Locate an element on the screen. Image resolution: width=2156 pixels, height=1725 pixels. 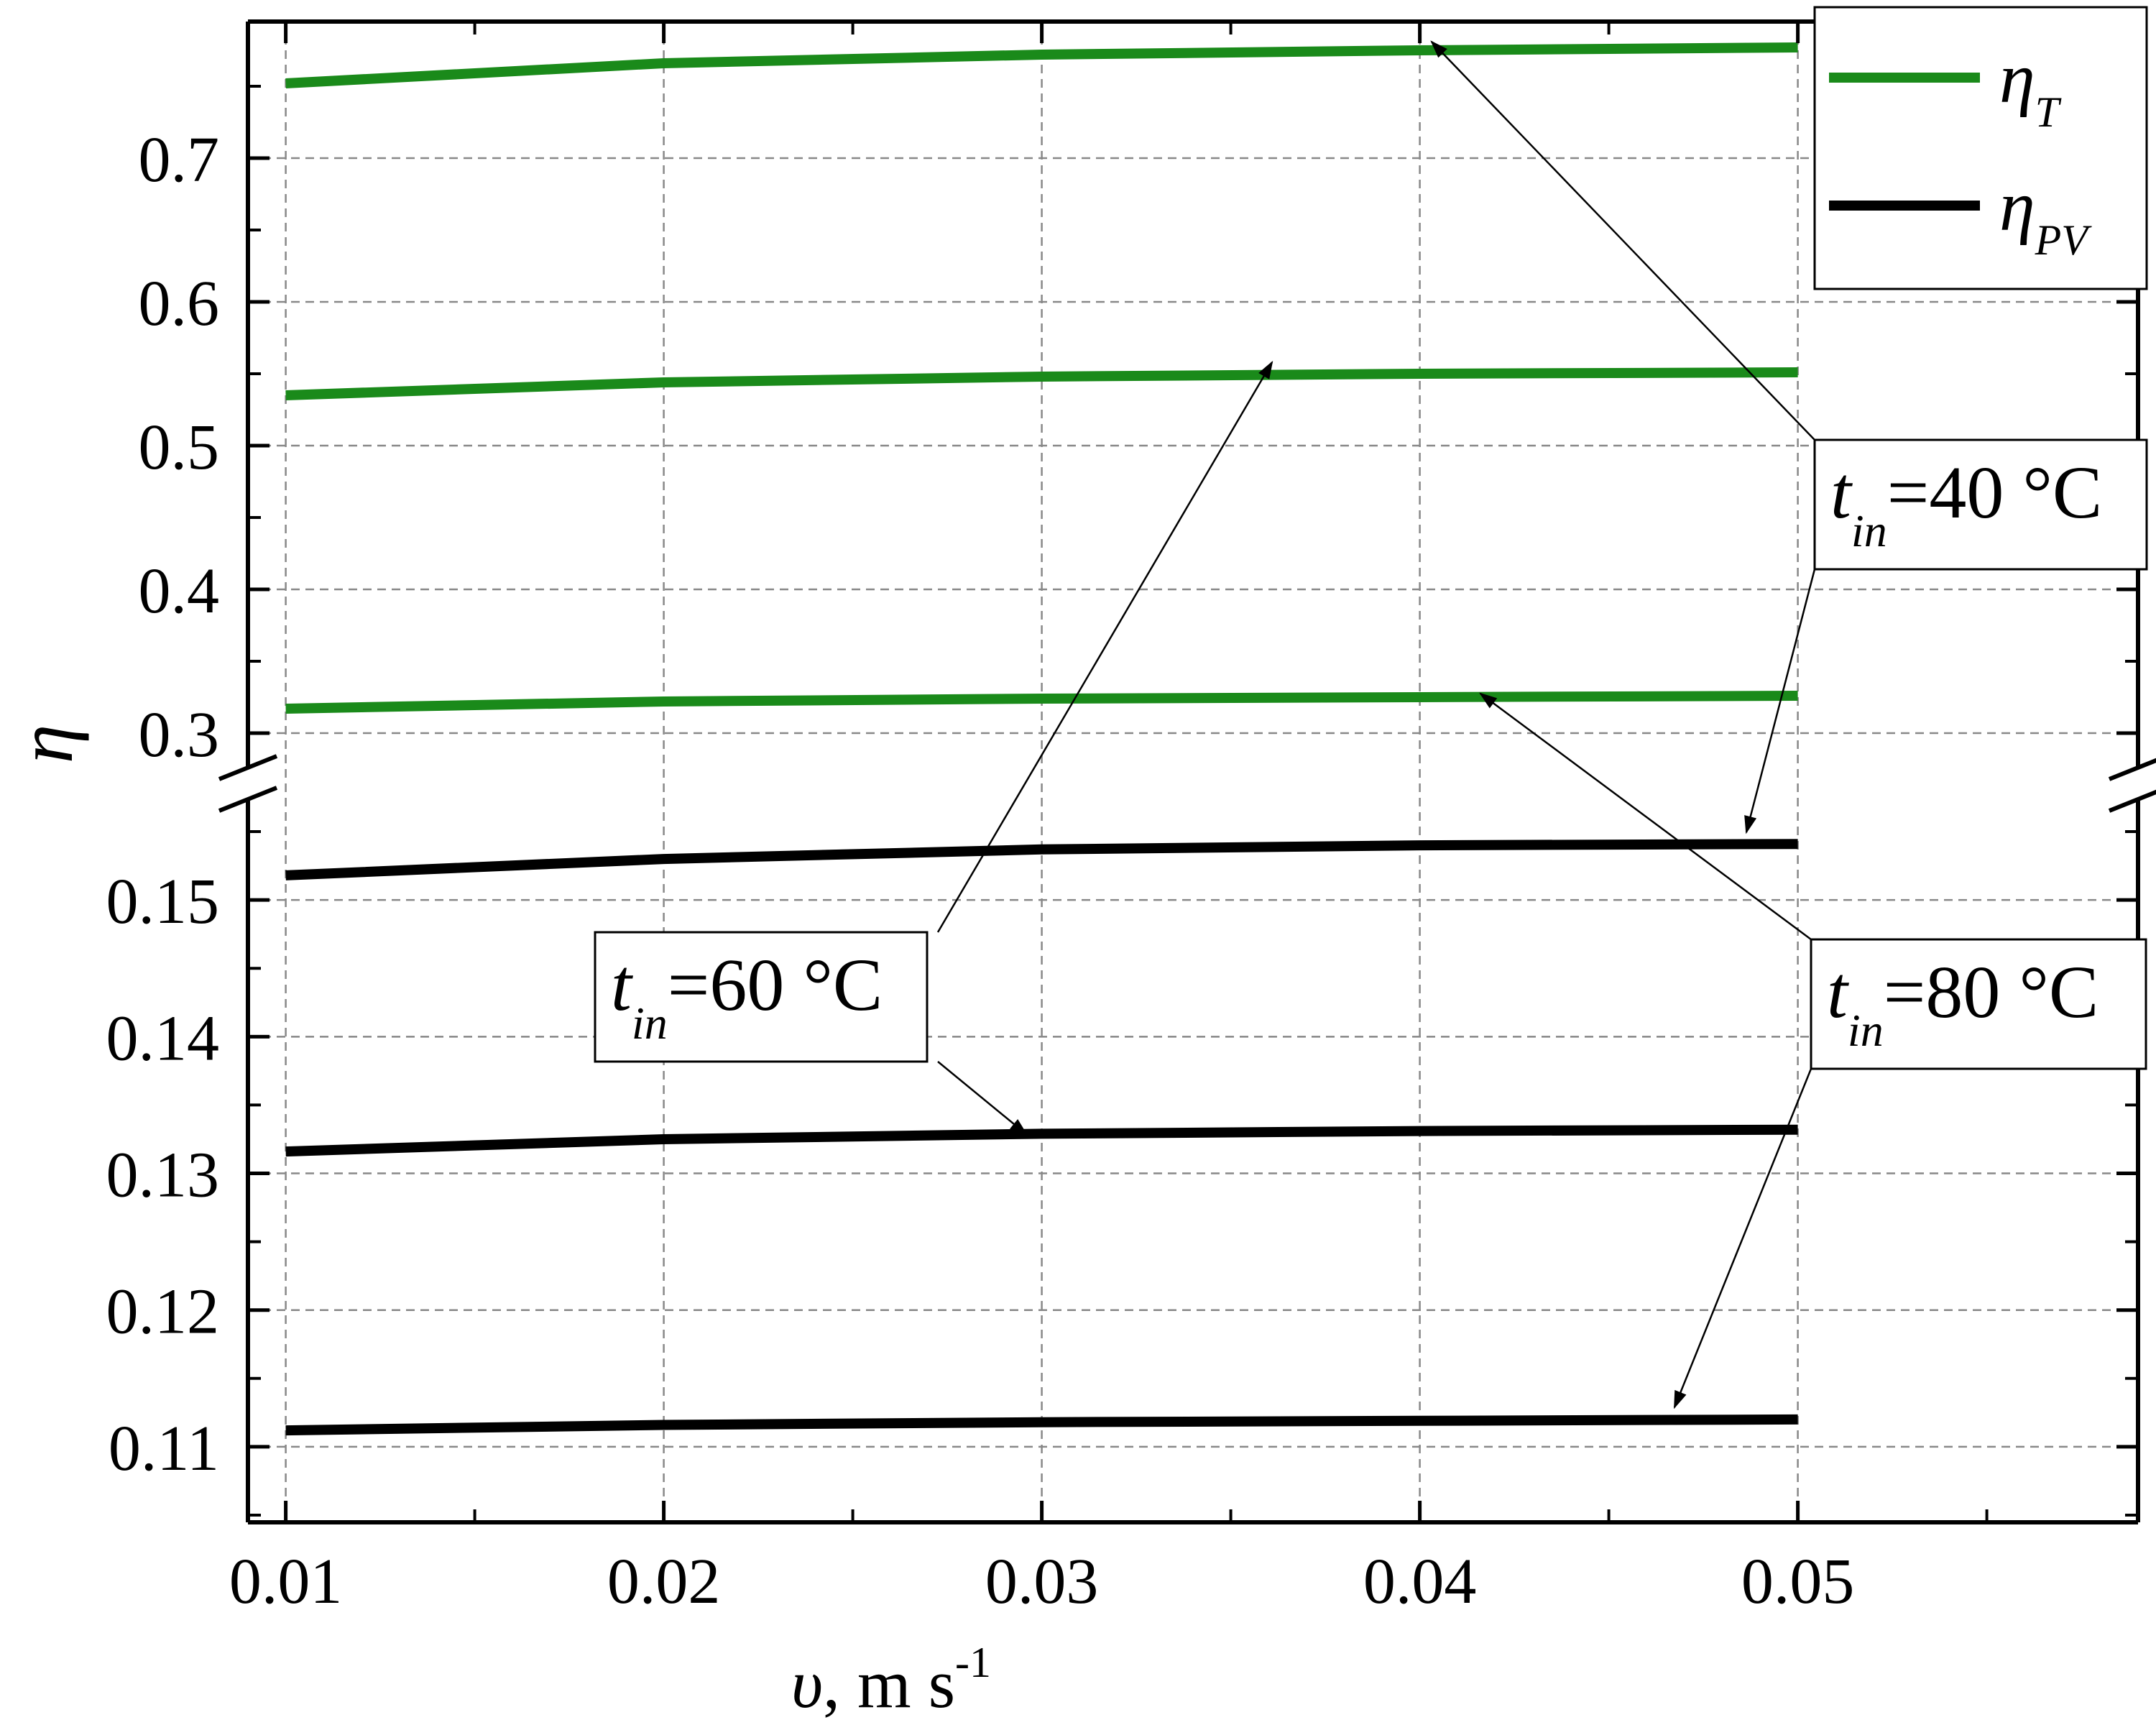
x-axis-exponent: -1 is located at coordinates (973, 1662).